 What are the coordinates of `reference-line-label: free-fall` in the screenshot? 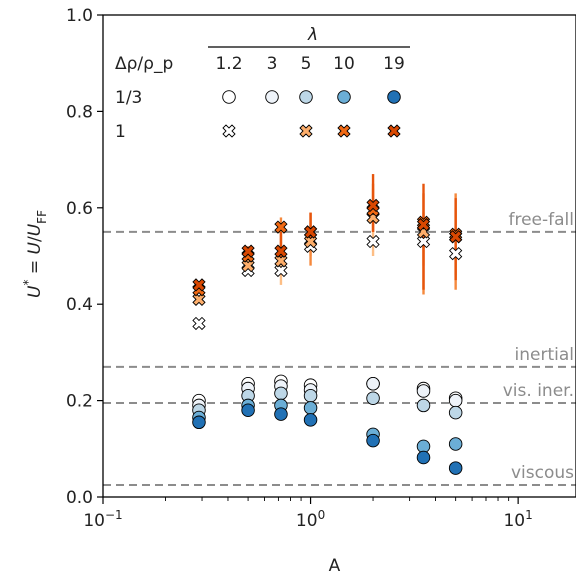 It's located at (541, 220).